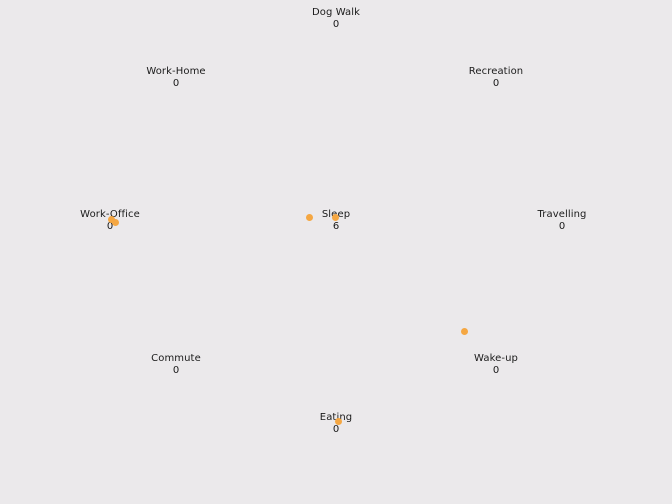 The image size is (672, 504). I want to click on activity-node-sleep: Sleep 6, so click(336, 221).